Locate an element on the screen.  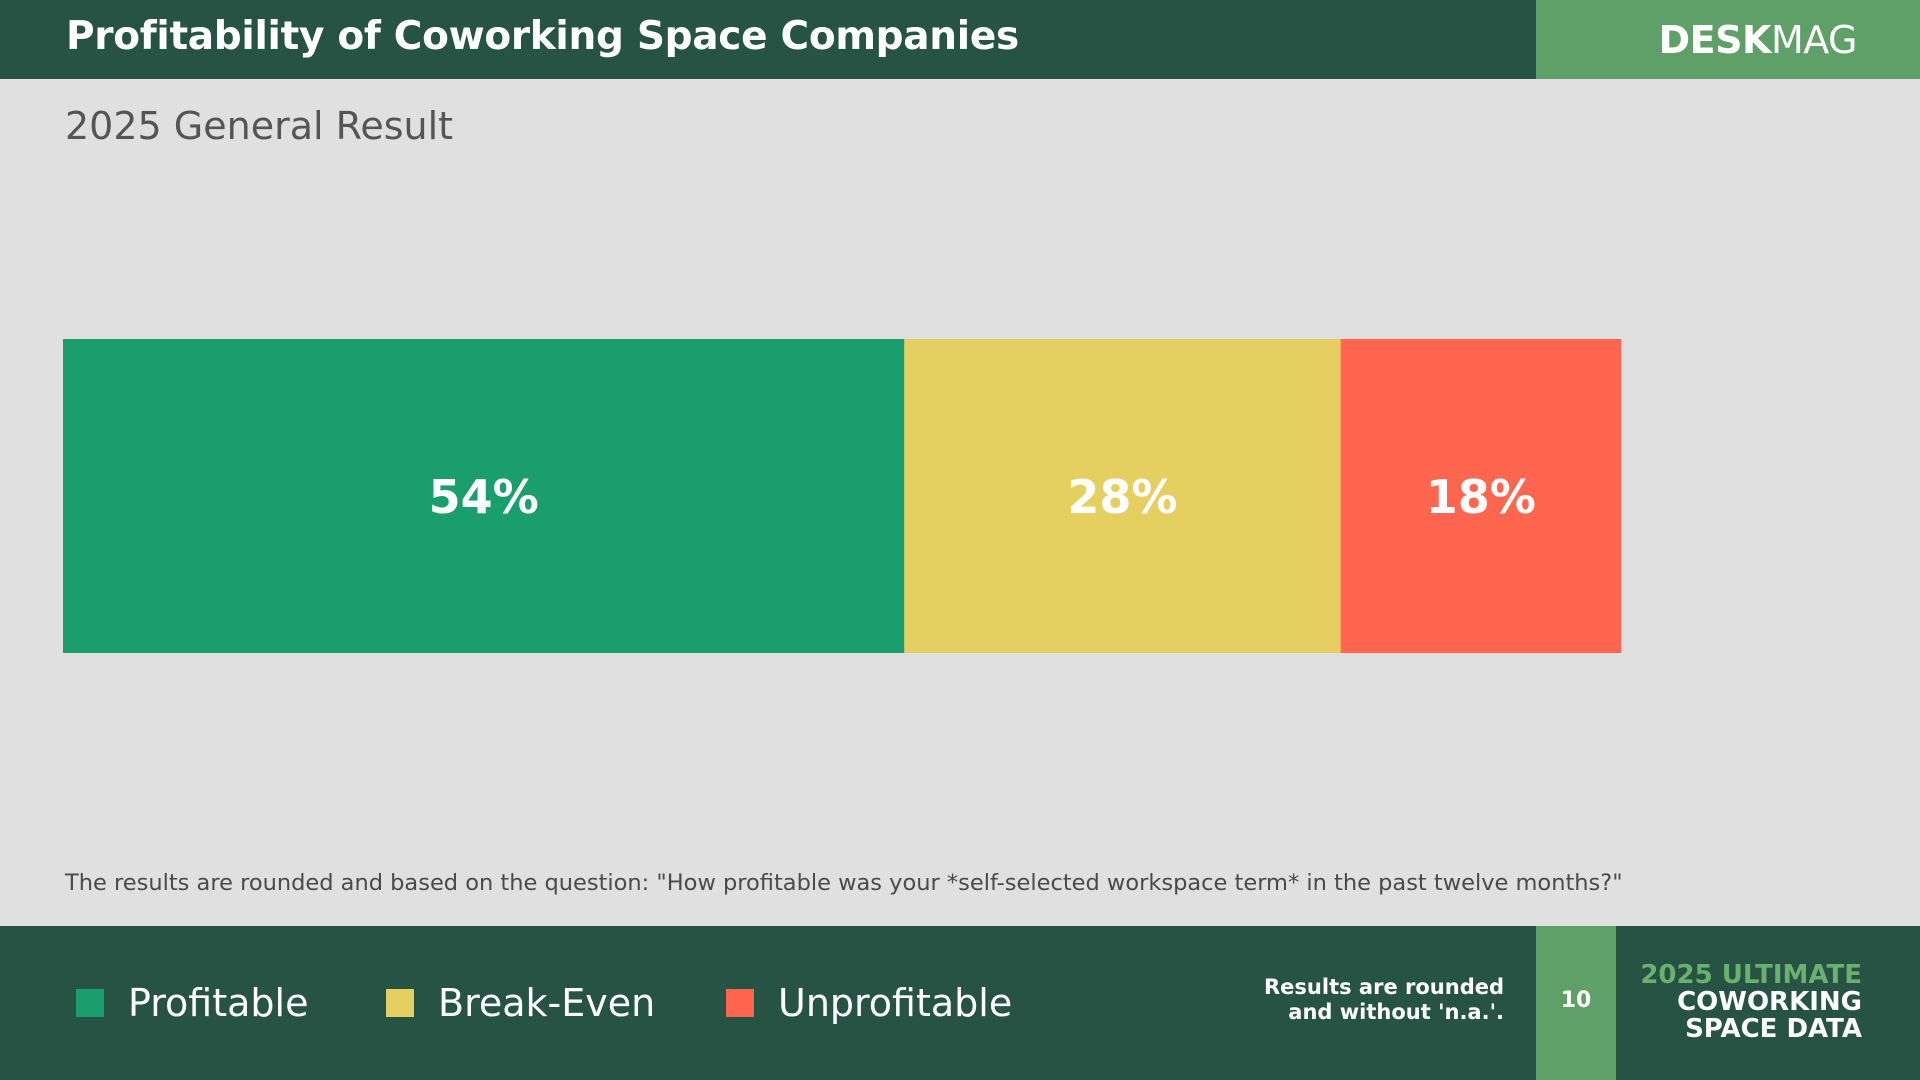
legend-swatch-unprofitable is located at coordinates (740, 1003).